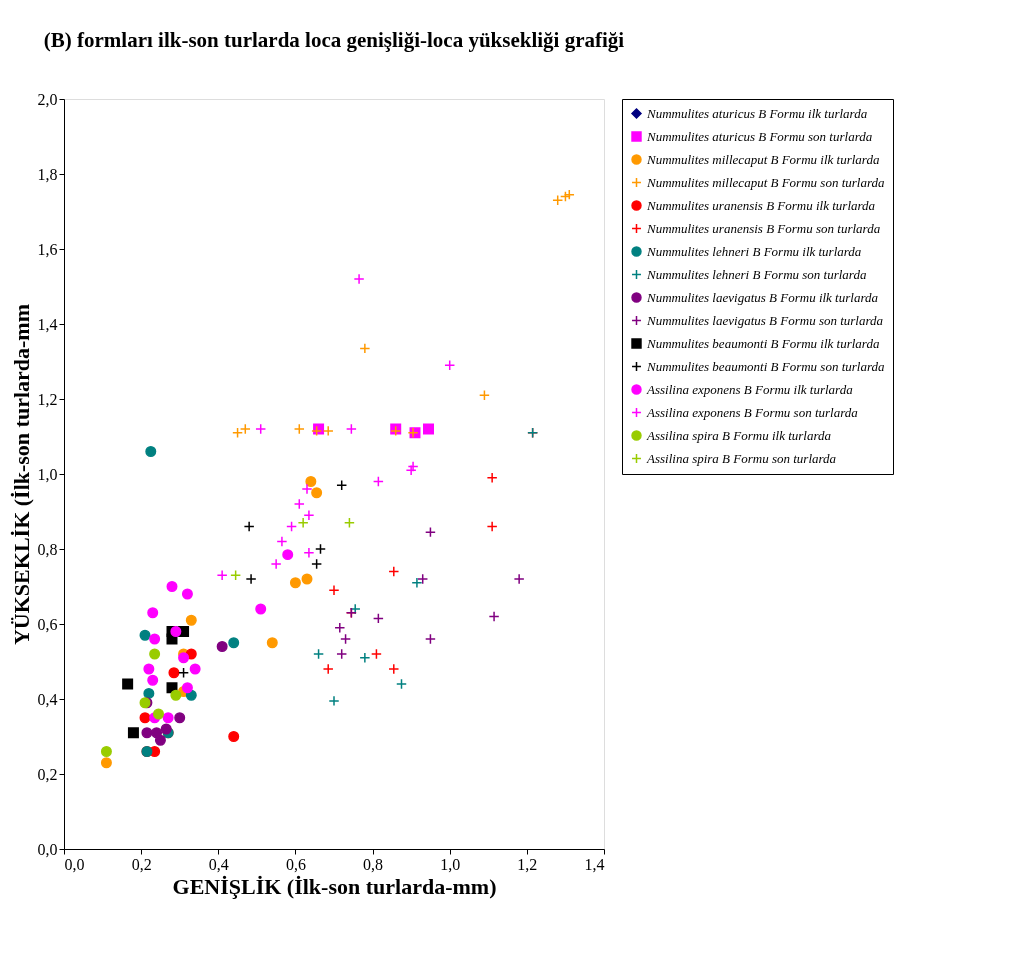  I want to click on x-tick-label: 1,4, so click(594, 864).